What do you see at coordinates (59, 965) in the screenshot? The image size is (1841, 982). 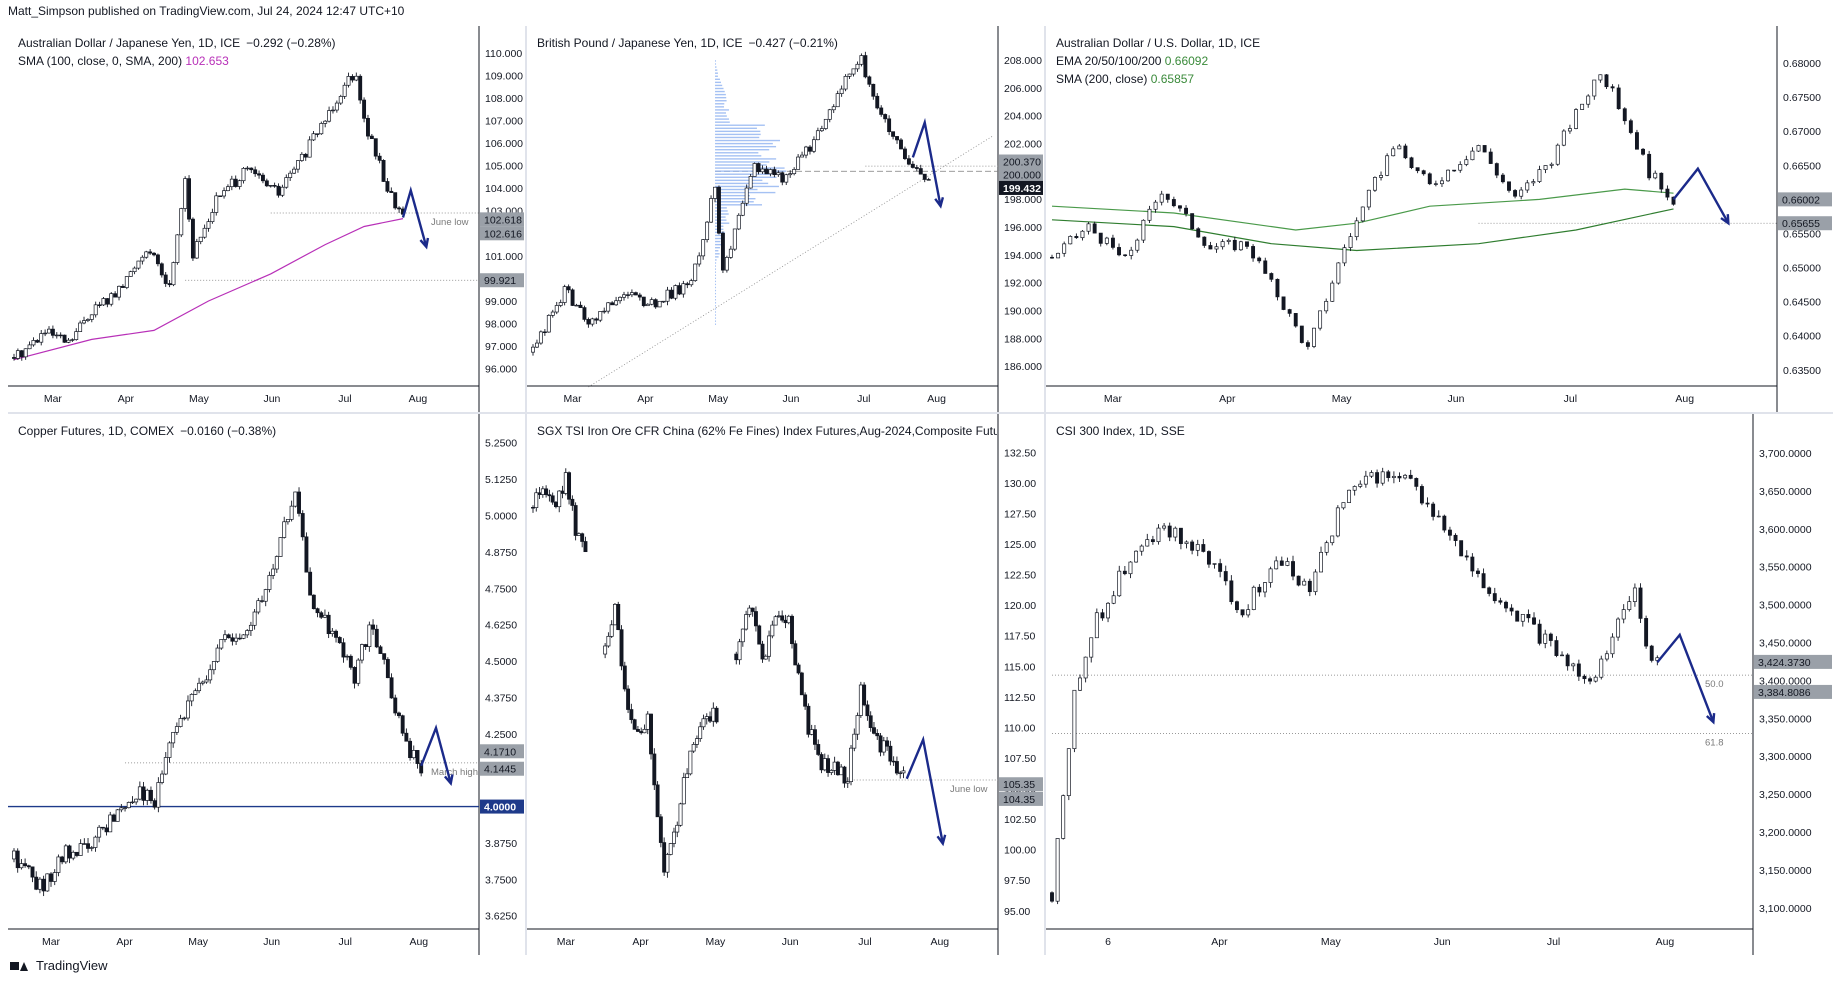 I see `footer-brand: TradingView` at bounding box center [59, 965].